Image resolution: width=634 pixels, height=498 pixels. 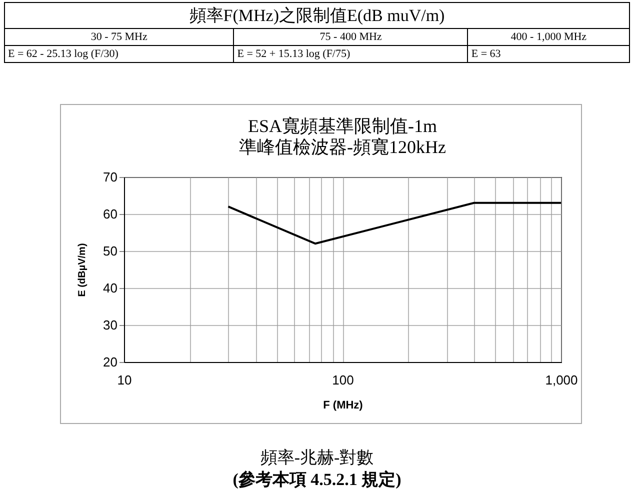 I want to click on text: E = 63, so click(x=549, y=54).